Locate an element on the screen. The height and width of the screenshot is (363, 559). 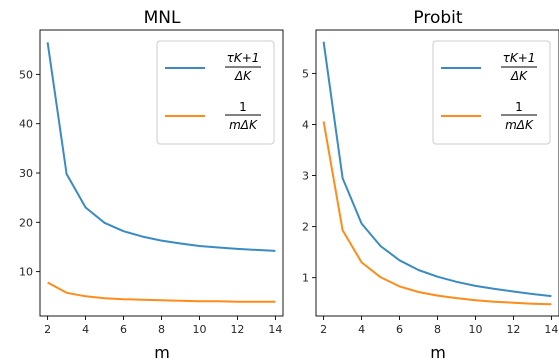
y-tick-label: 20 is located at coordinates (26, 222).